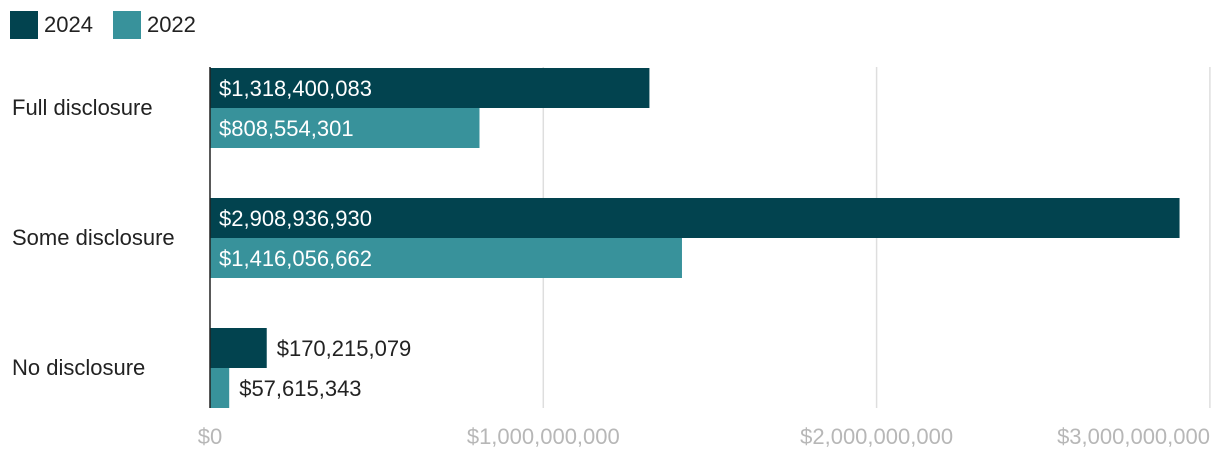 The width and height of the screenshot is (1220, 456). I want to click on category-label: Full disclosure, so click(82, 107).